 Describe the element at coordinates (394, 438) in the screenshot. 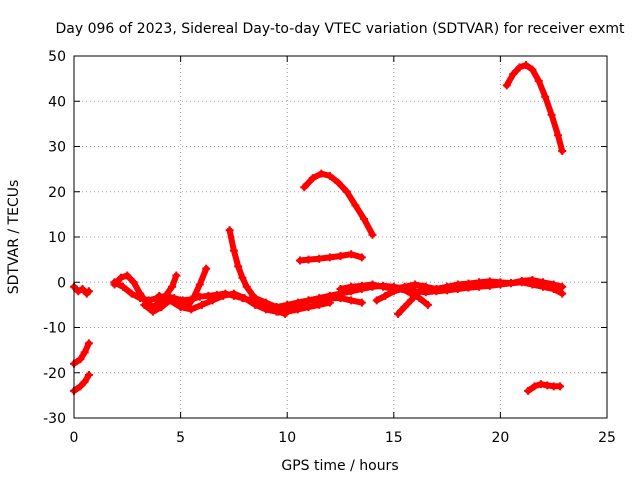

I see `x-tick-label: 15` at that location.